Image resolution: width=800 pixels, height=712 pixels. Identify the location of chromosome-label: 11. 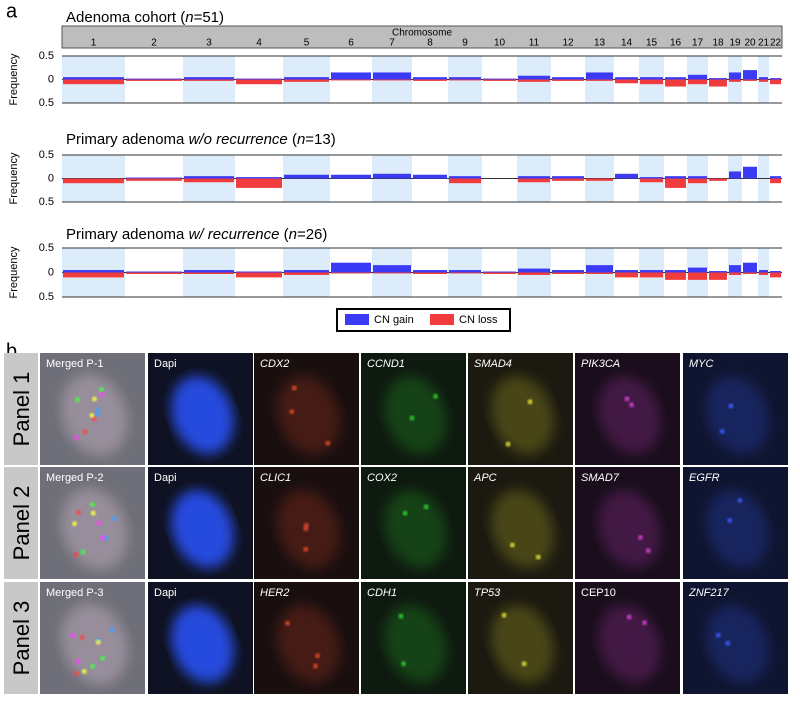
(534, 43).